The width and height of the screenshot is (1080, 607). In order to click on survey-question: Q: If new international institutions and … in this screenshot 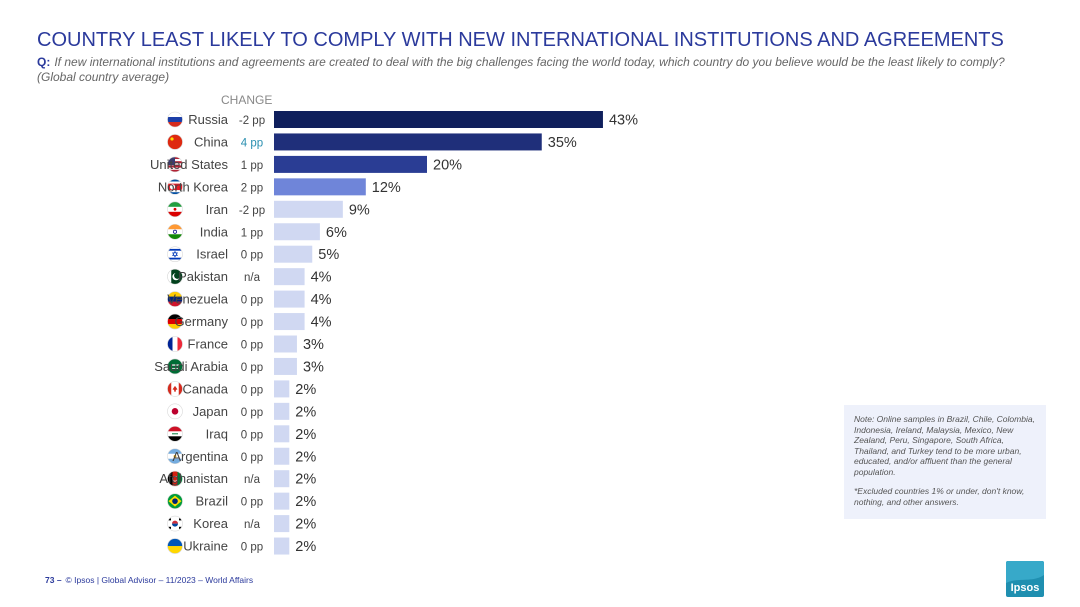, I will do `click(537, 70)`.